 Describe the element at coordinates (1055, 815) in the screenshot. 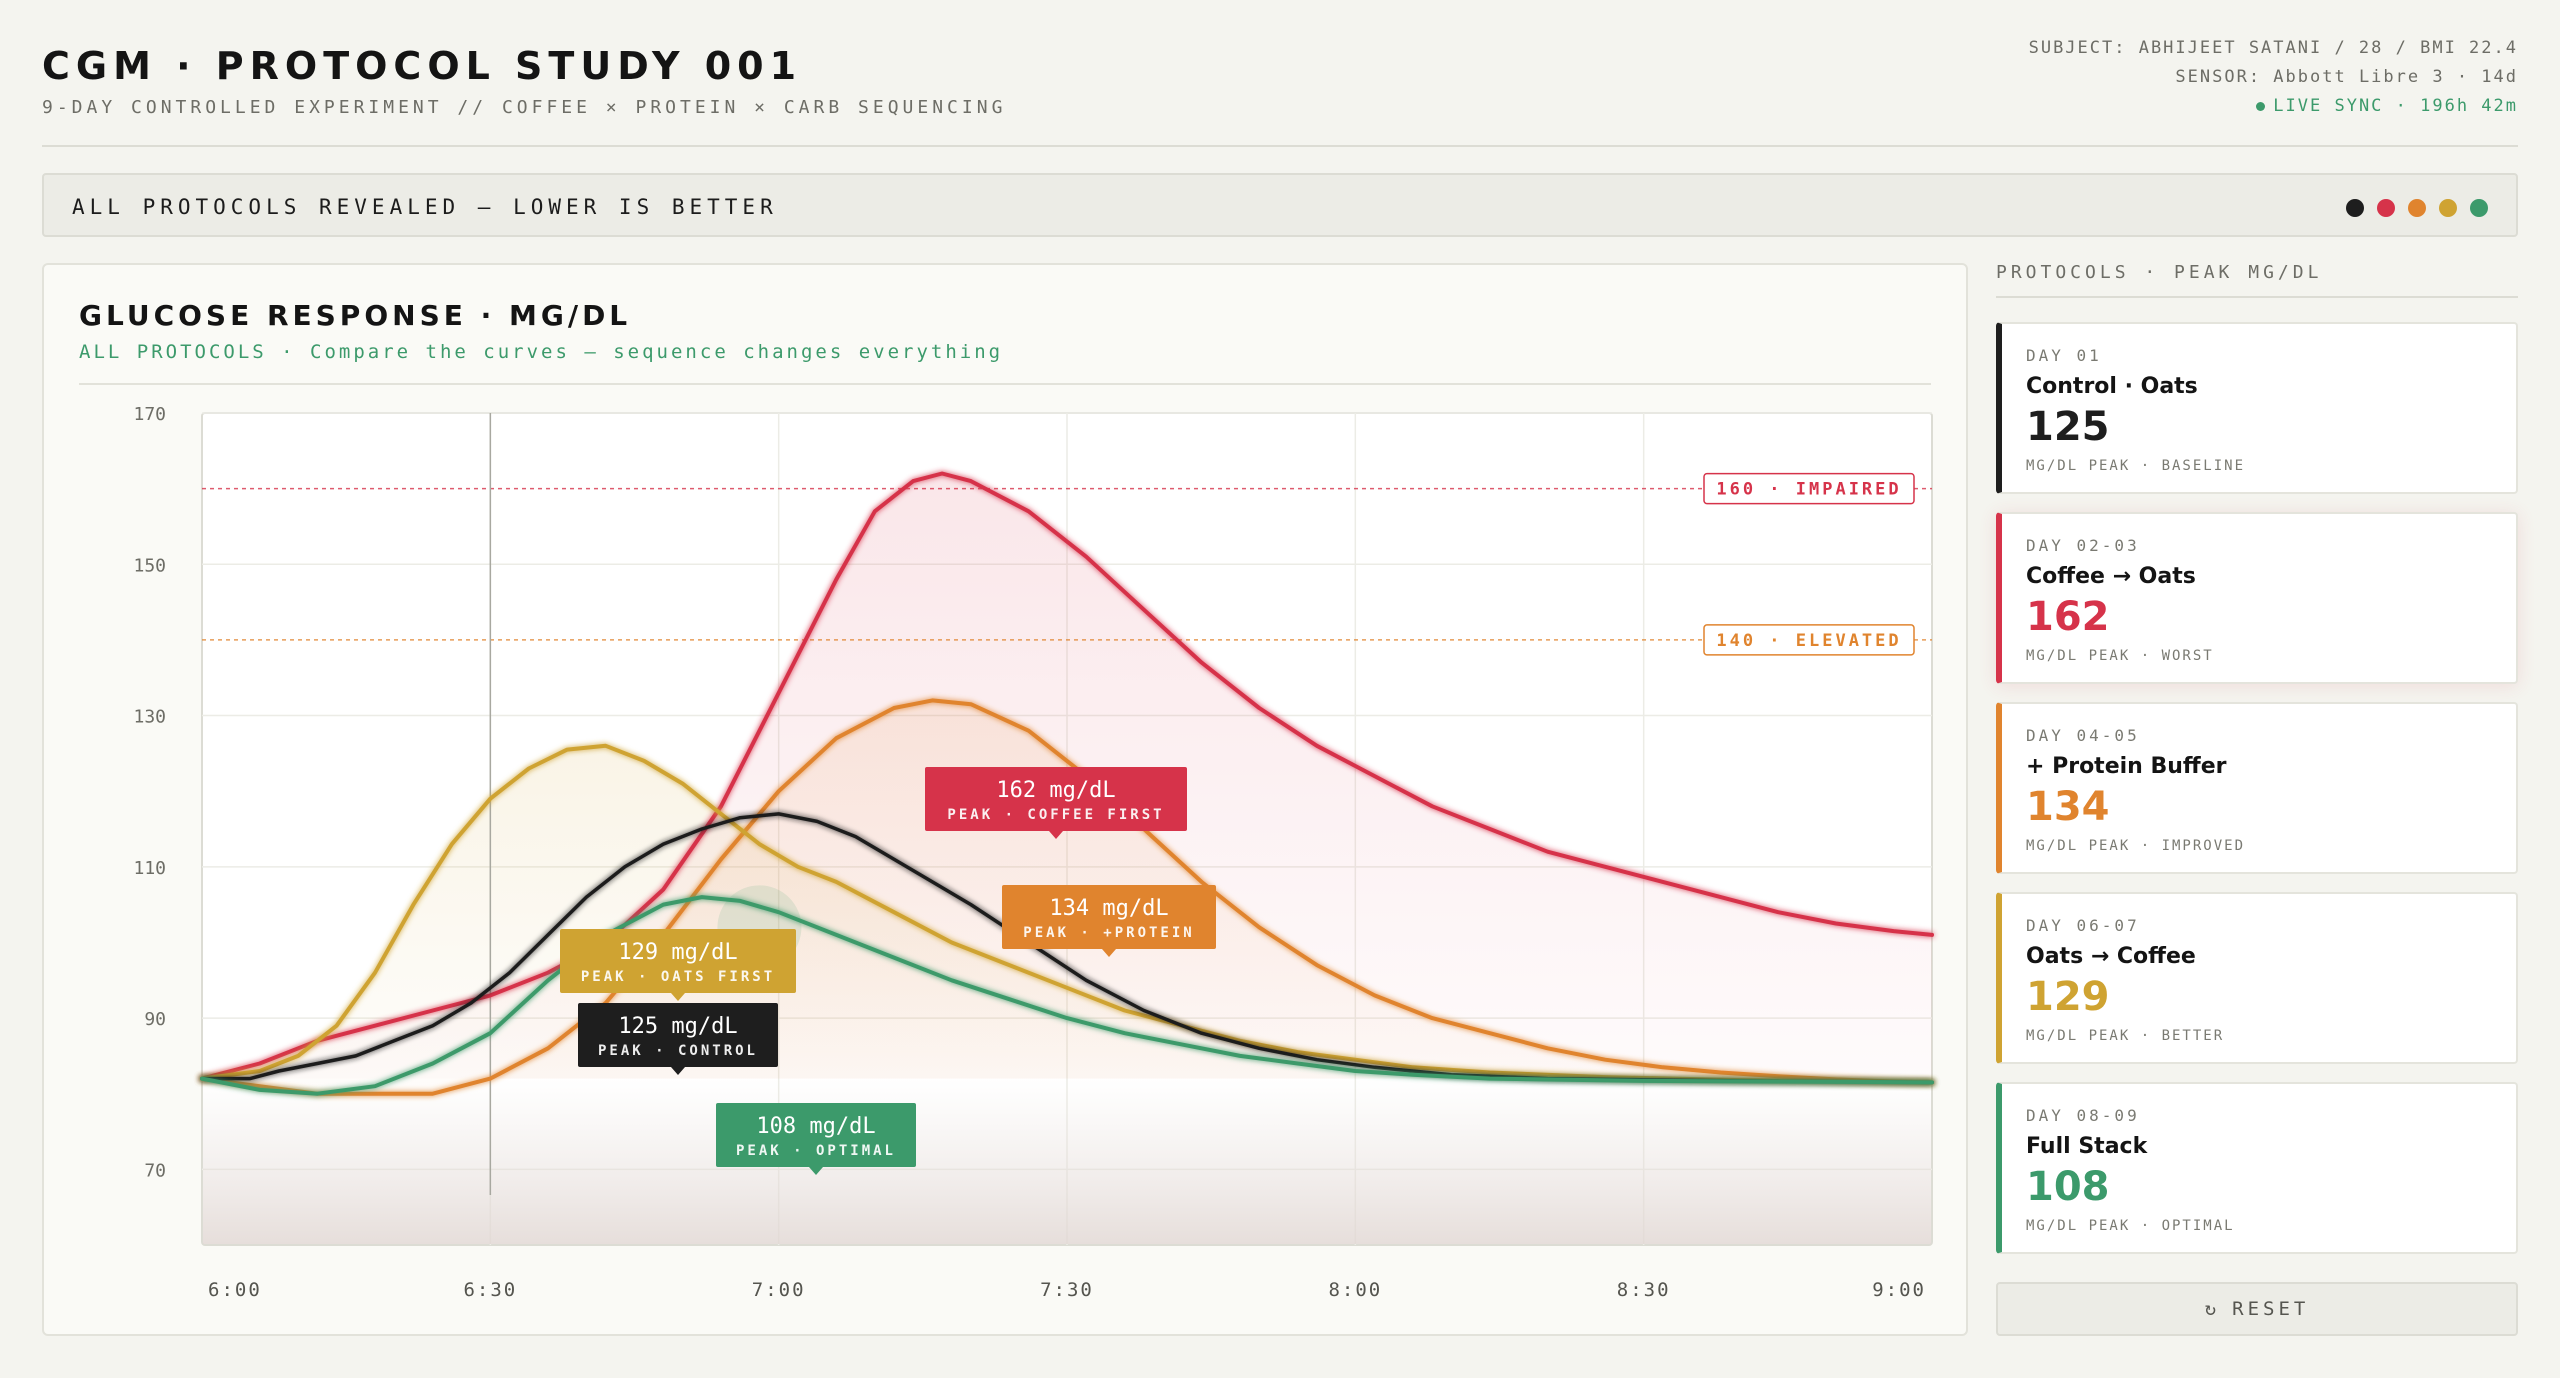

I see `peak-caption: PEAK · COFFEE FIRST` at that location.